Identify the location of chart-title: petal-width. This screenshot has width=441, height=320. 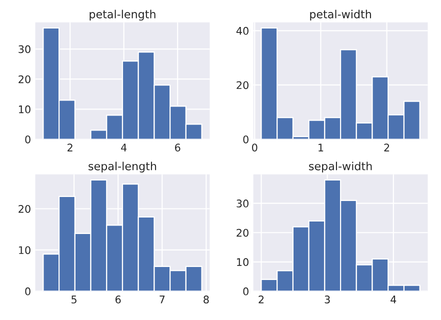
(340, 15).